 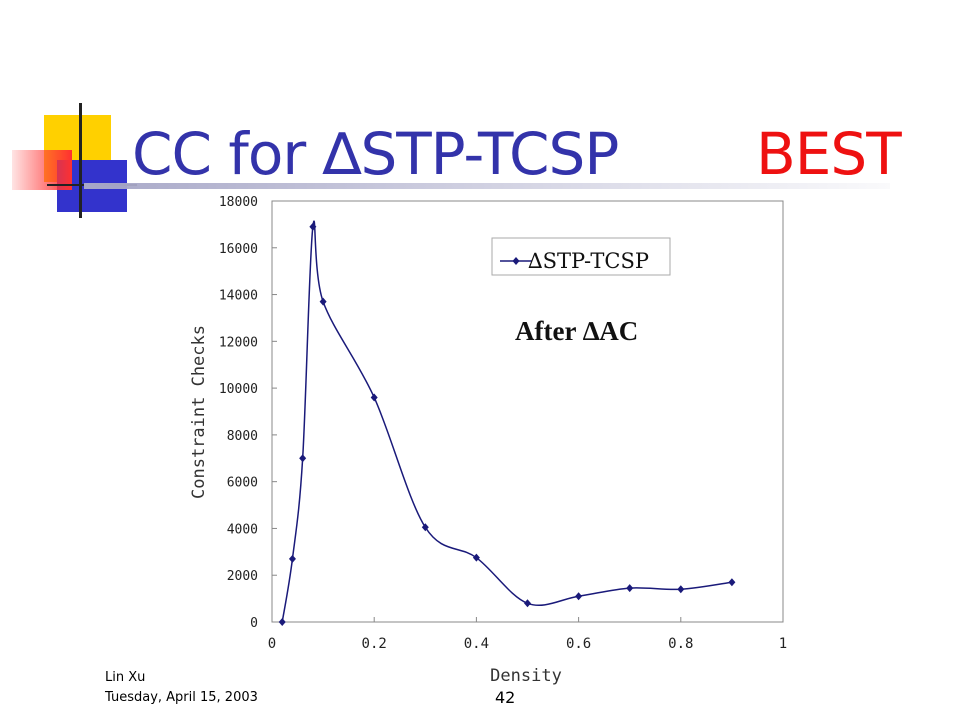 What do you see at coordinates (42, 170) in the screenshot?
I see `decor-red-gradient-bar` at bounding box center [42, 170].